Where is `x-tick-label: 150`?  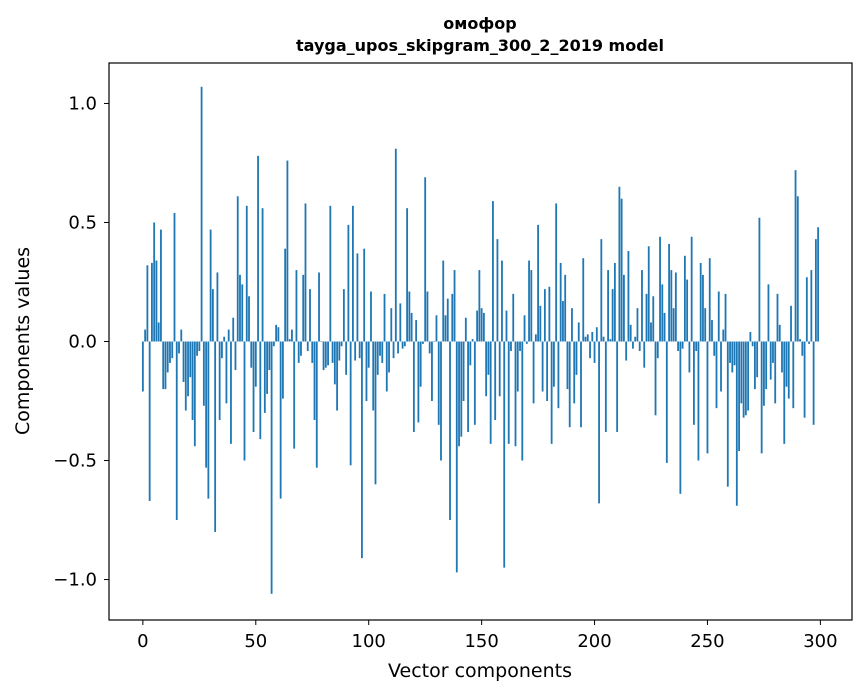 x-tick-label: 150 is located at coordinates (481, 641).